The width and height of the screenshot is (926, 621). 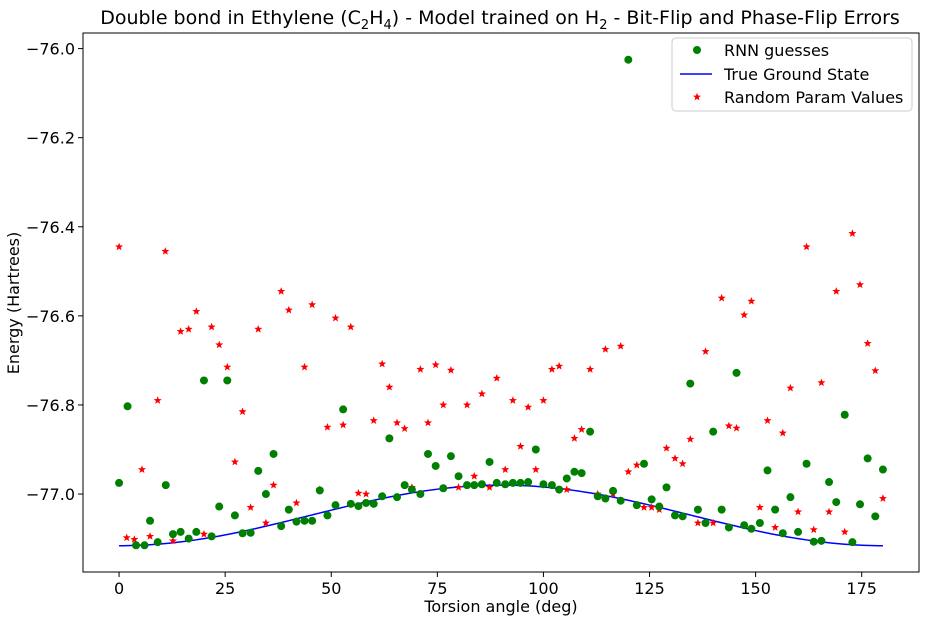 What do you see at coordinates (225, 588) in the screenshot?
I see `x-tick-label: 25` at bounding box center [225, 588].